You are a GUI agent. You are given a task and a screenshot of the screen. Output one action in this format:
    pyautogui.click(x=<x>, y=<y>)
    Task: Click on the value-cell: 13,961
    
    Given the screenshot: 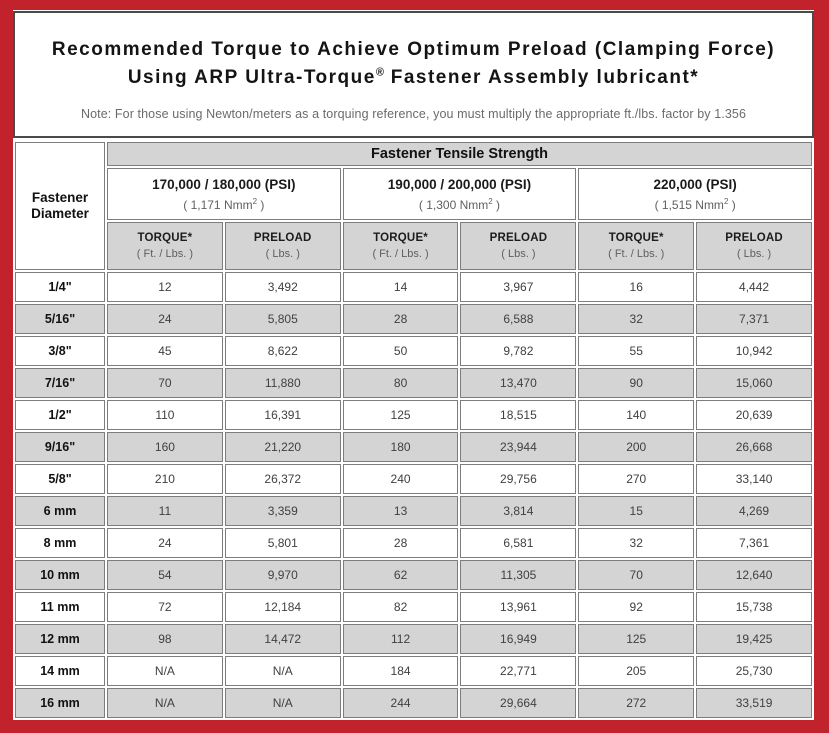 What is the action you would take?
    pyautogui.click(x=518, y=607)
    